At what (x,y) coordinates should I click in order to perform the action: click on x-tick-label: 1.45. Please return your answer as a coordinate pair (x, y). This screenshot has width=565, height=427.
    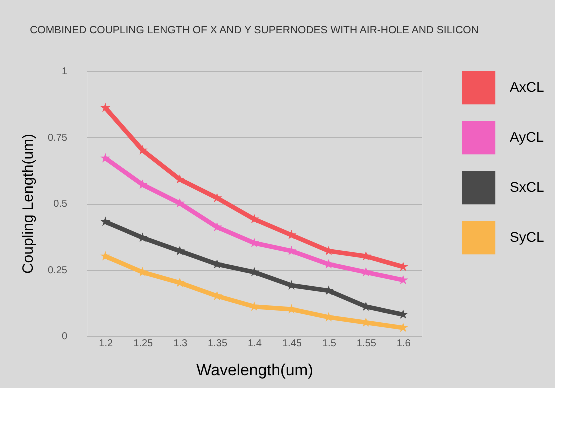
    Looking at the image, I should click on (292, 344).